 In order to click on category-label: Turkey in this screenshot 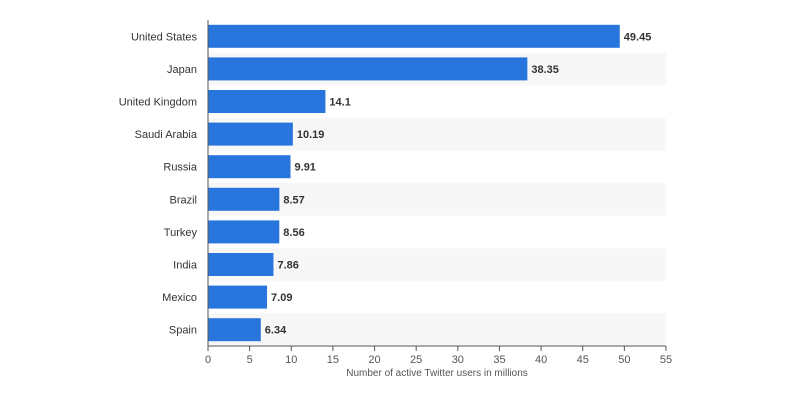, I will do `click(181, 233)`.